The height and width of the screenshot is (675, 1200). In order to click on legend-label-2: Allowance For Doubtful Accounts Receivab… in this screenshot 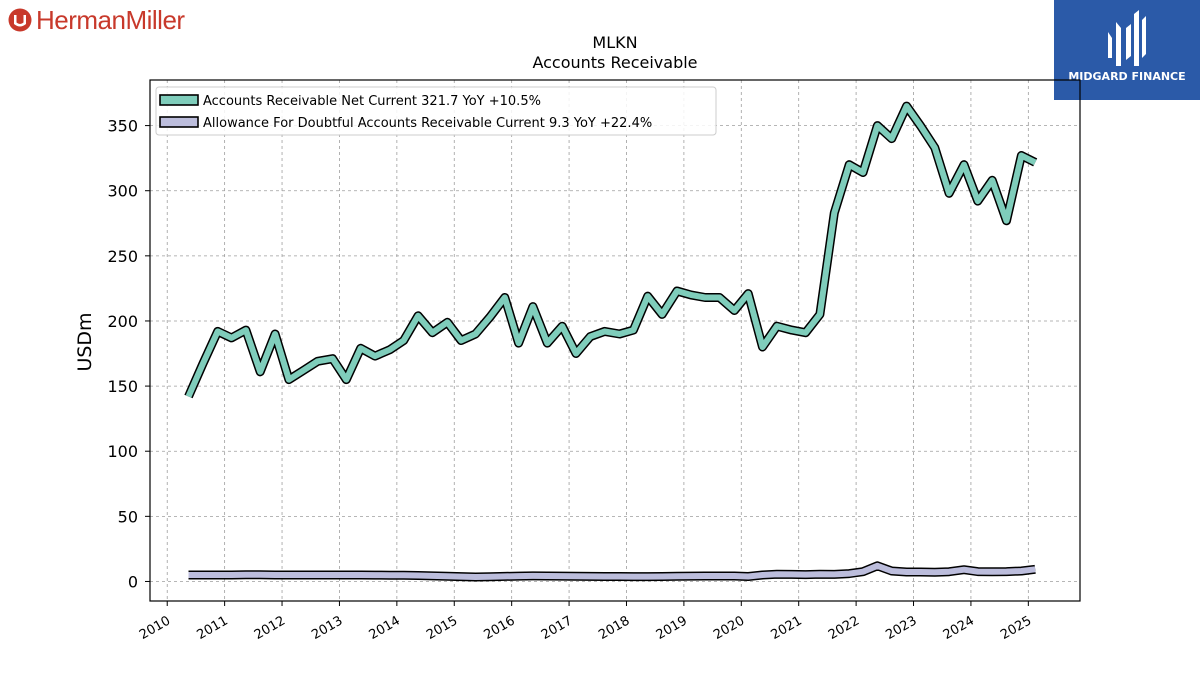, I will do `click(427, 123)`.